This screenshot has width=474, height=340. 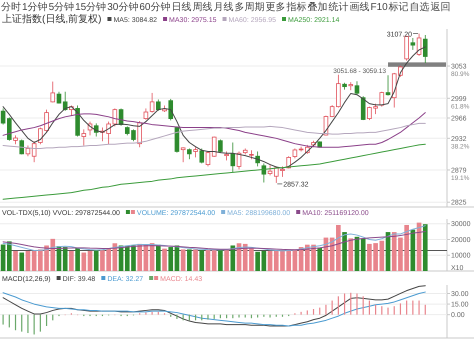 What do you see at coordinates (338, 7) in the screenshot?
I see `text: 统计` at bounding box center [338, 7].